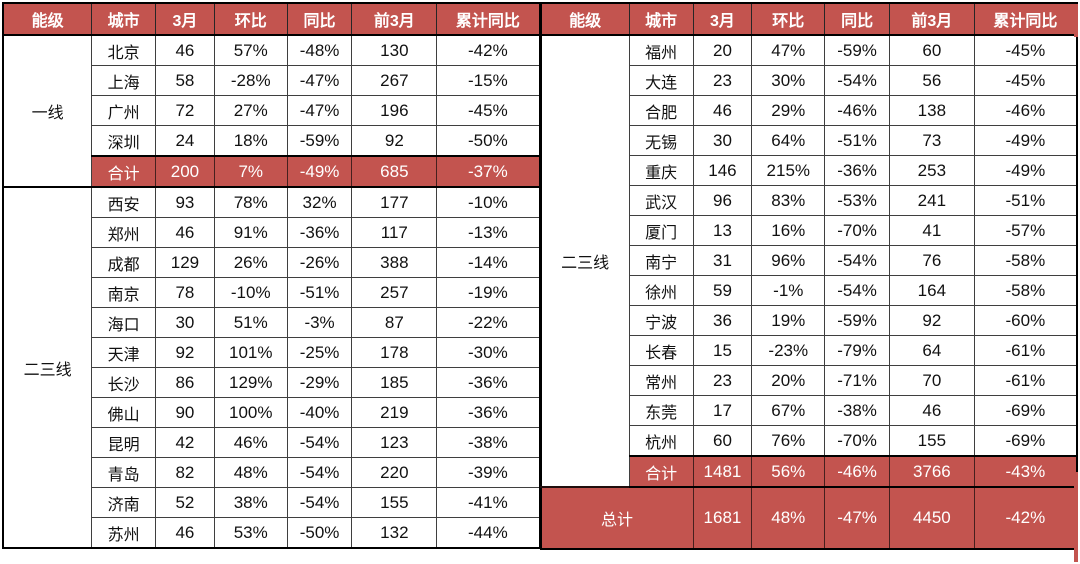 The image size is (1080, 564). What do you see at coordinates (932, 260) in the screenshot?
I see `value-cell: 76` at bounding box center [932, 260].